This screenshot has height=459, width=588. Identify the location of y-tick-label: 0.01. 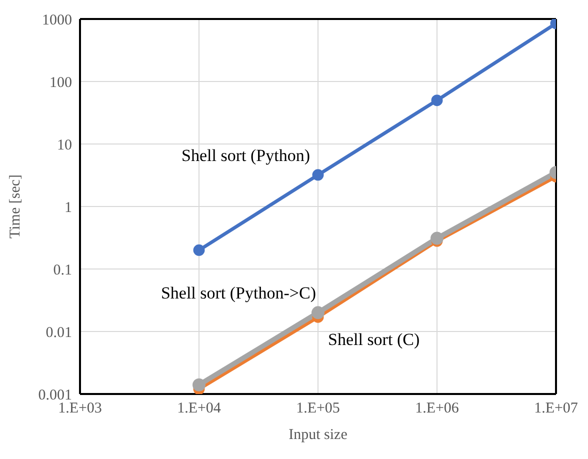
(59, 332).